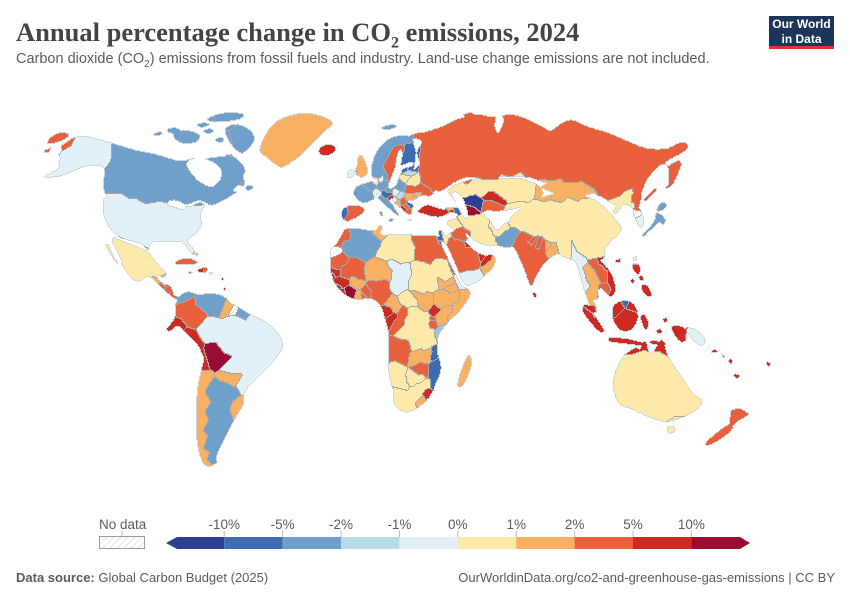  I want to click on svg-text: -2%, so click(341, 524).